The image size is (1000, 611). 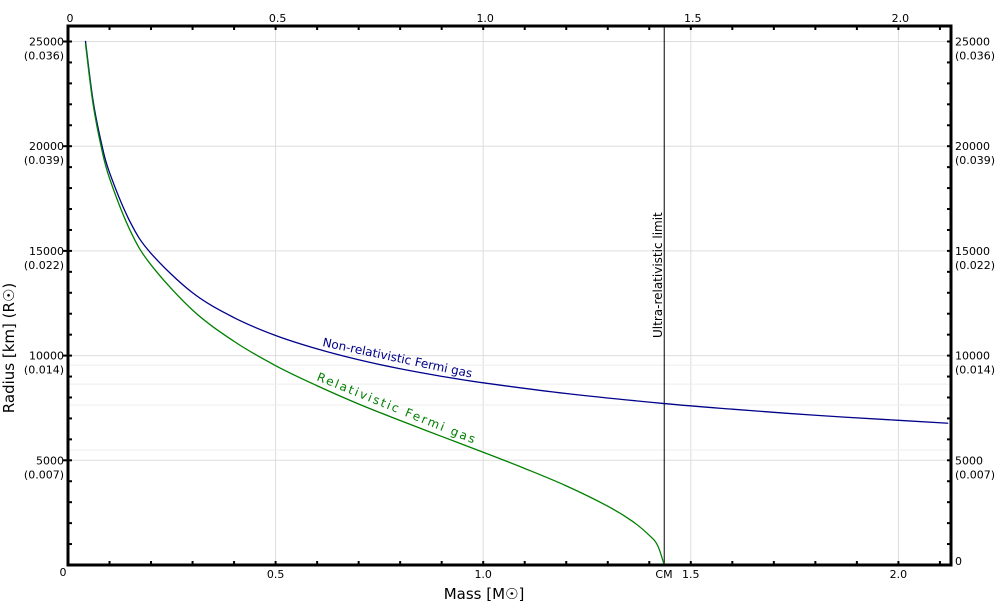 What do you see at coordinates (969, 460) in the screenshot?
I see `right-tick-label: 5000` at bounding box center [969, 460].